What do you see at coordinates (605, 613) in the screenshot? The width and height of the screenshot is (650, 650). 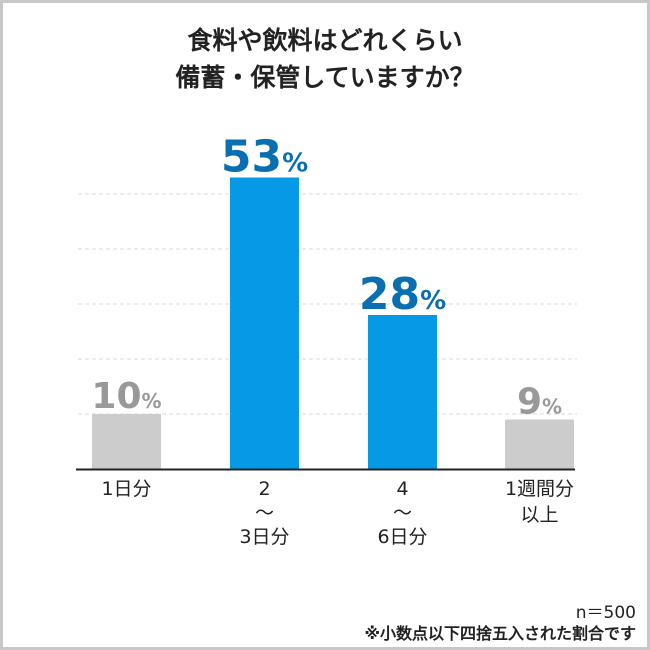 I see `sample-size: n＝500` at bounding box center [605, 613].